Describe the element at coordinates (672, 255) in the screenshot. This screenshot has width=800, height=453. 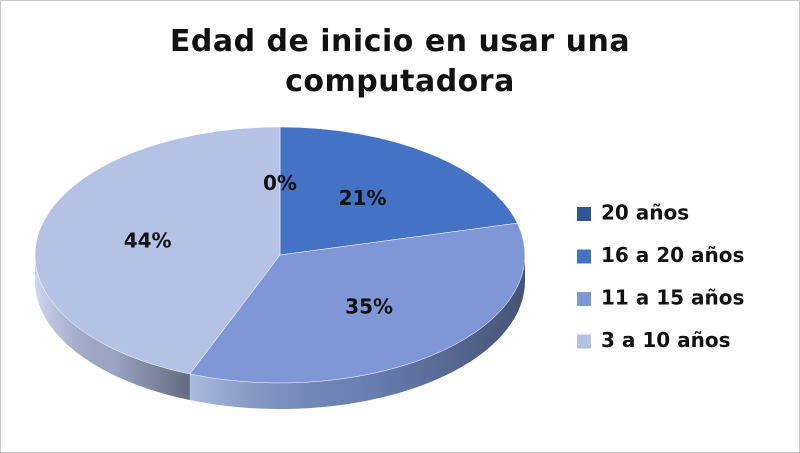
I see `legend-label: 16 a 20 años` at that location.